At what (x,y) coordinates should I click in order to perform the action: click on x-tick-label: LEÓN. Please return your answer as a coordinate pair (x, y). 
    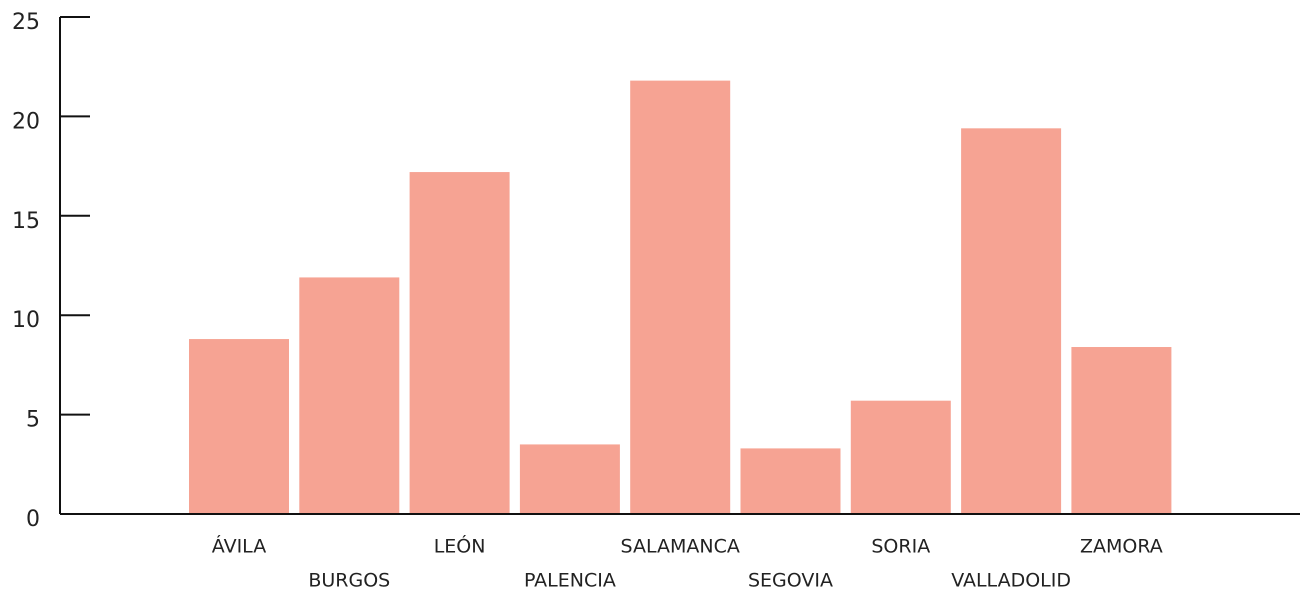
    Looking at the image, I should click on (460, 546).